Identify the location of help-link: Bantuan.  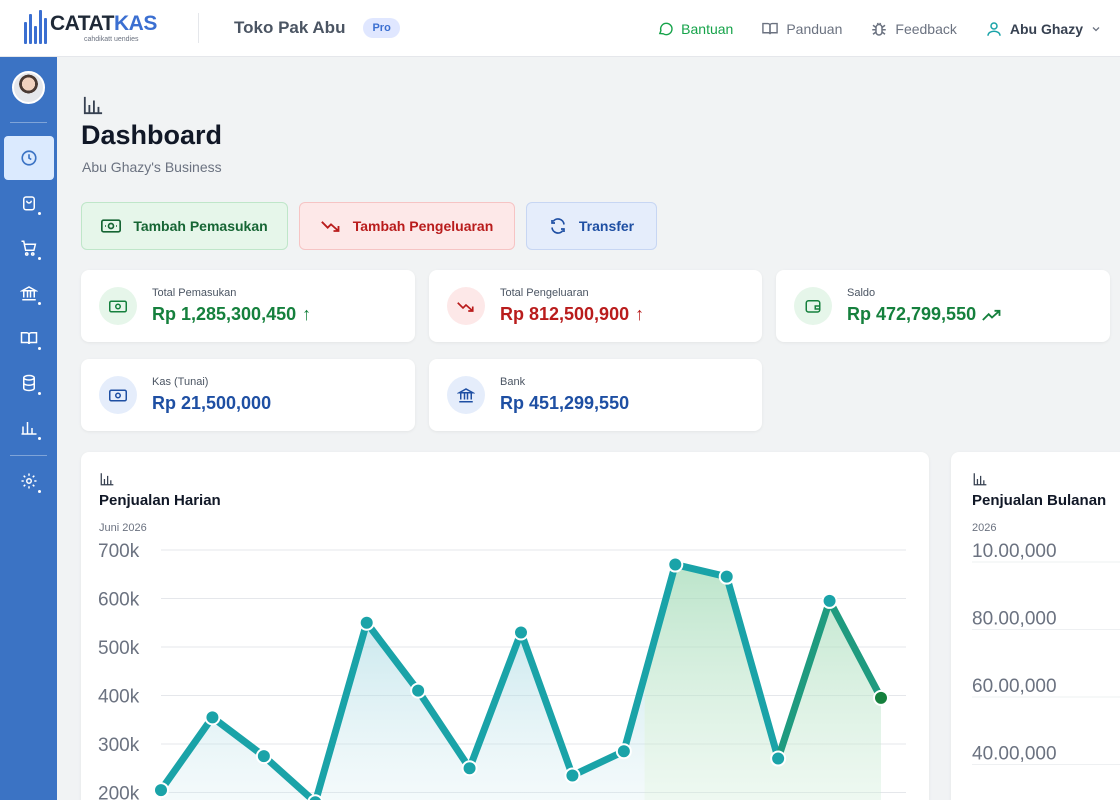
(695, 28).